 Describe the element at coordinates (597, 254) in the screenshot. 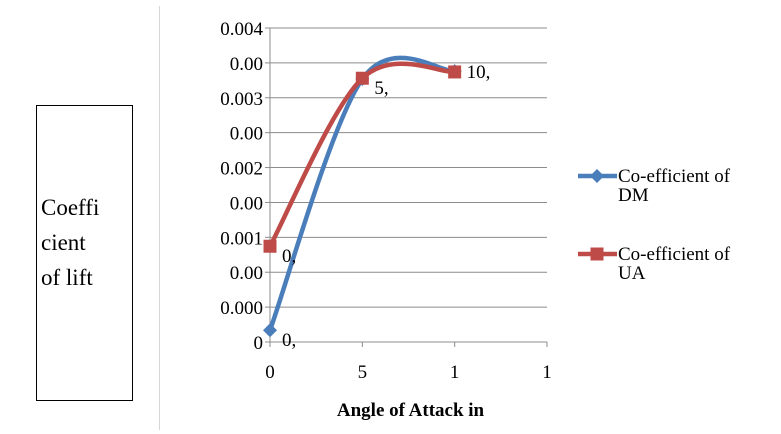

I see `legend-square-marker` at that location.